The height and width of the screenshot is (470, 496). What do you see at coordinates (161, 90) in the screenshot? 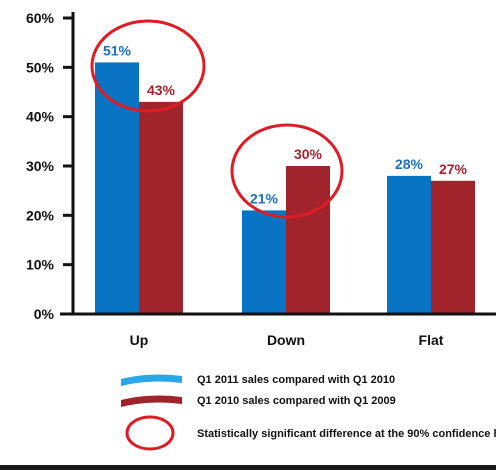
I see `data-label: 43%` at bounding box center [161, 90].